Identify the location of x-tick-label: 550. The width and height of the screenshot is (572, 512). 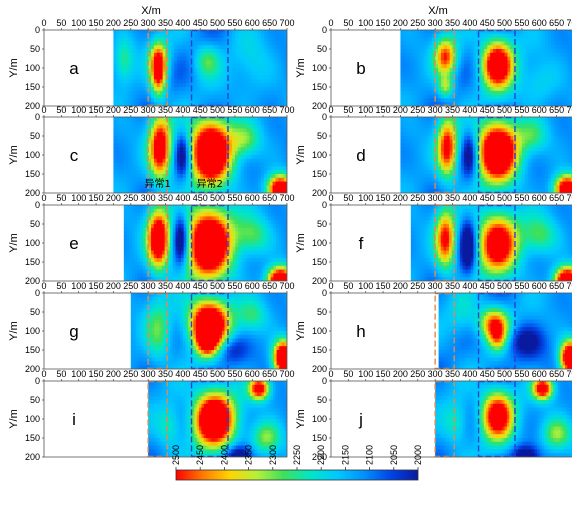
(521, 23).